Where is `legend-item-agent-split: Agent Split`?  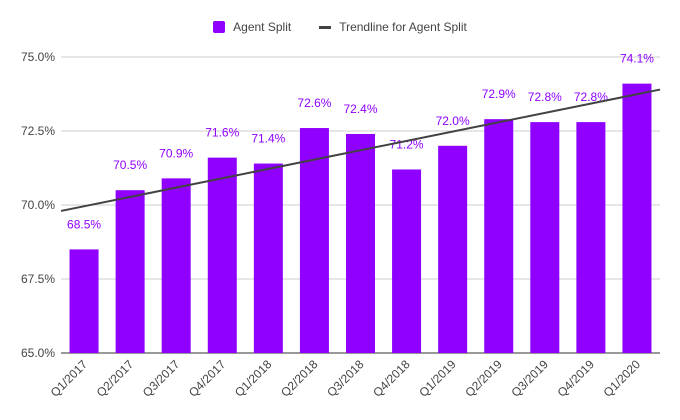 legend-item-agent-split: Agent Split is located at coordinates (252, 27).